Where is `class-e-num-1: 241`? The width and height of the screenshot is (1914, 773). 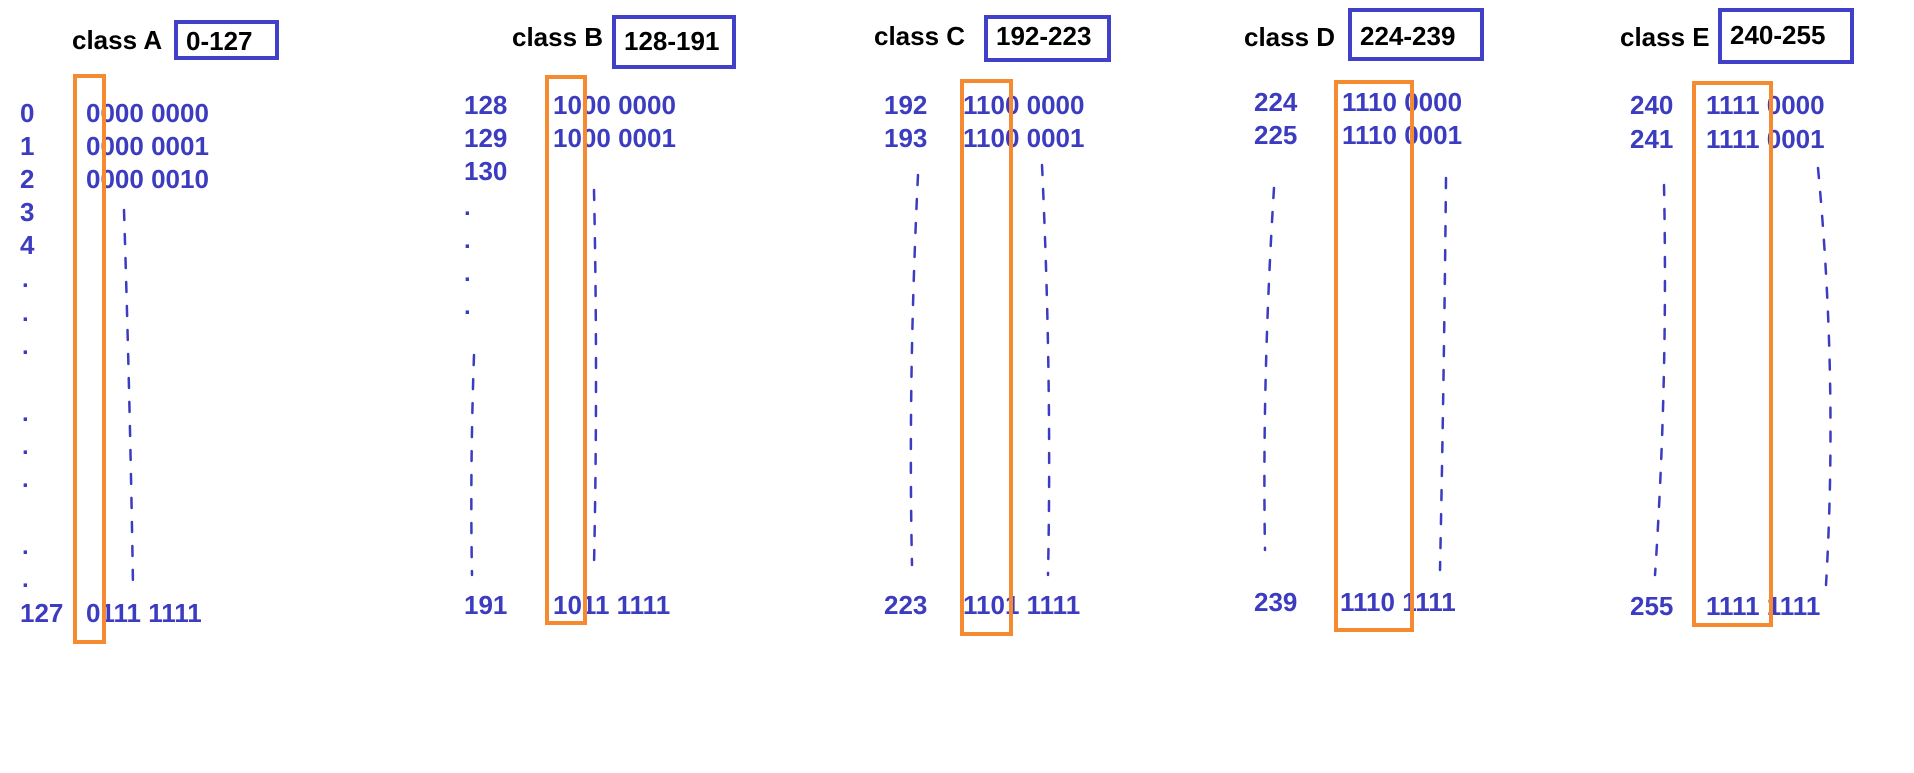 class-e-num-1: 241 is located at coordinates (1652, 139).